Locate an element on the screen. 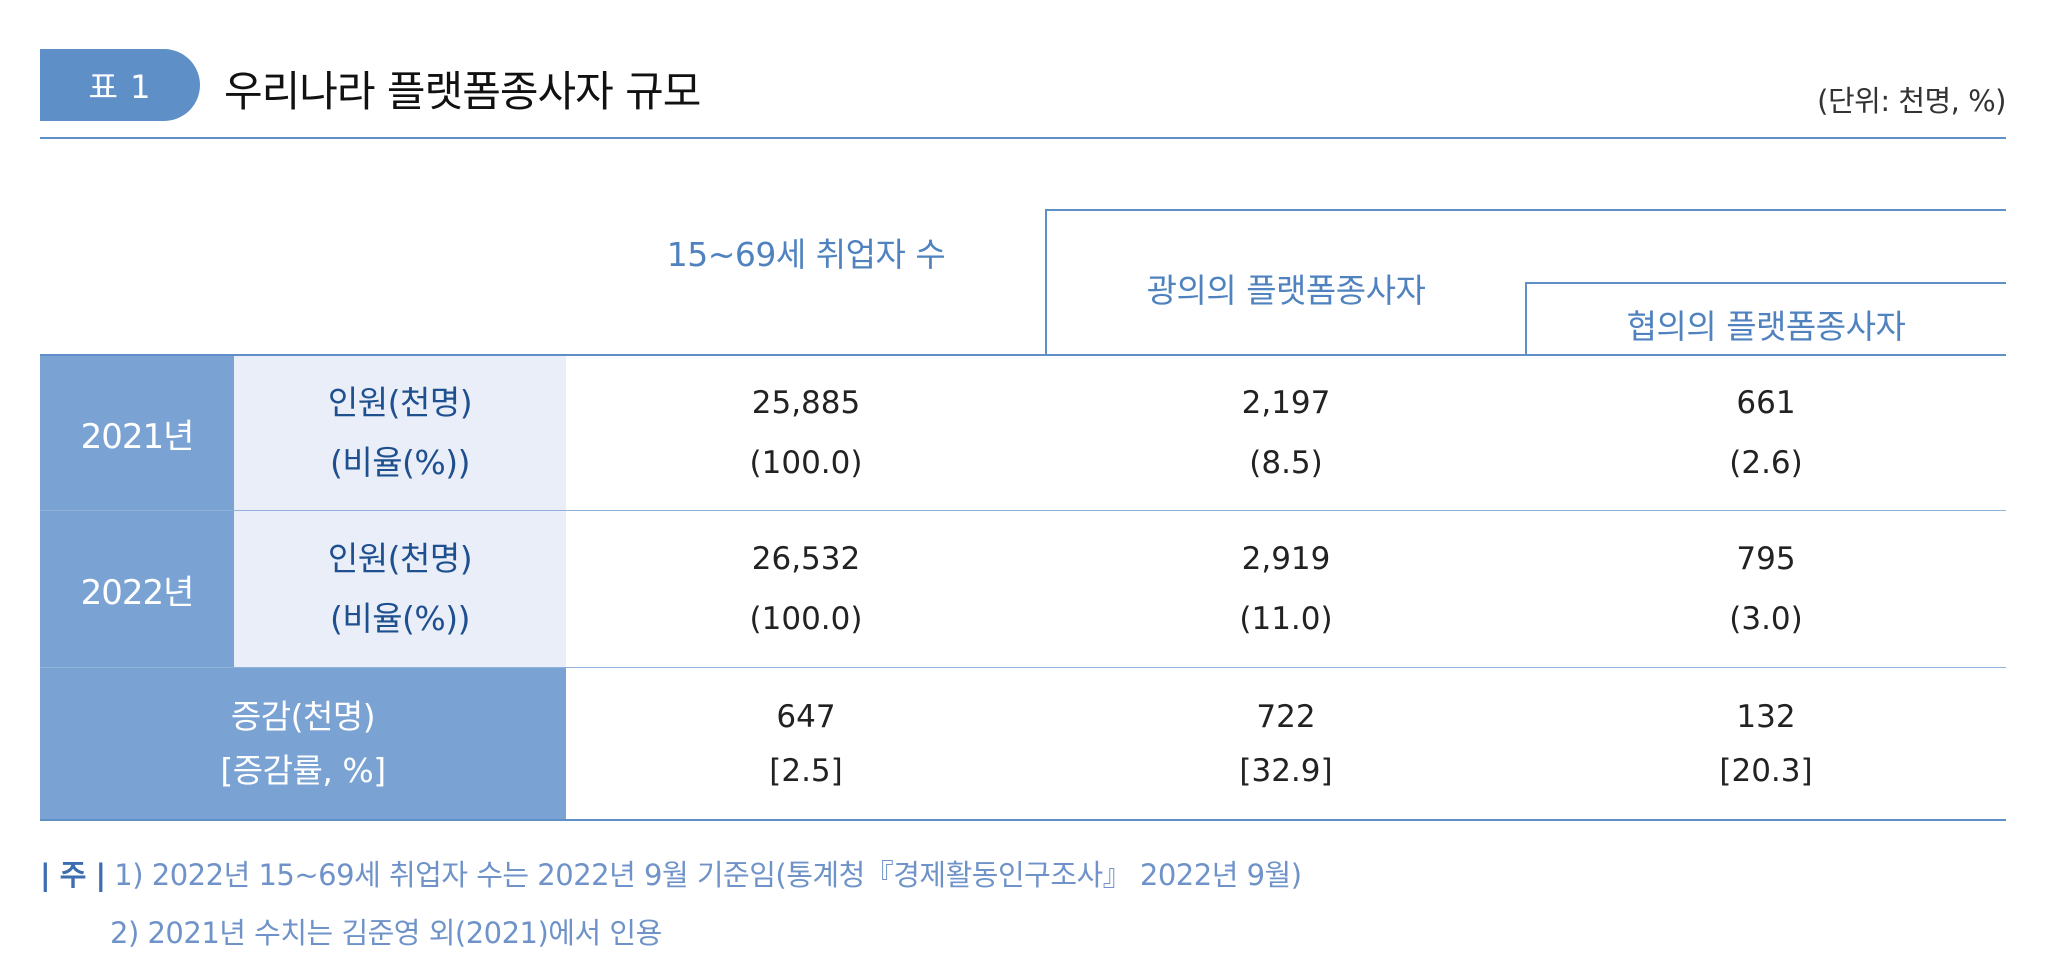 This screenshot has width=2046, height=964. value-count: 26,532 is located at coordinates (806, 559).